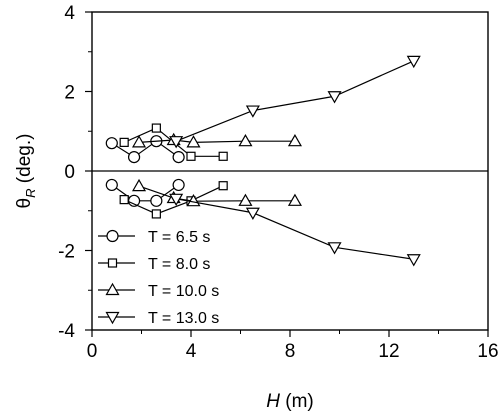 The image size is (500, 417). What do you see at coordinates (24, 203) in the screenshot?
I see `y-axis-symbol: θ` at bounding box center [24, 203].